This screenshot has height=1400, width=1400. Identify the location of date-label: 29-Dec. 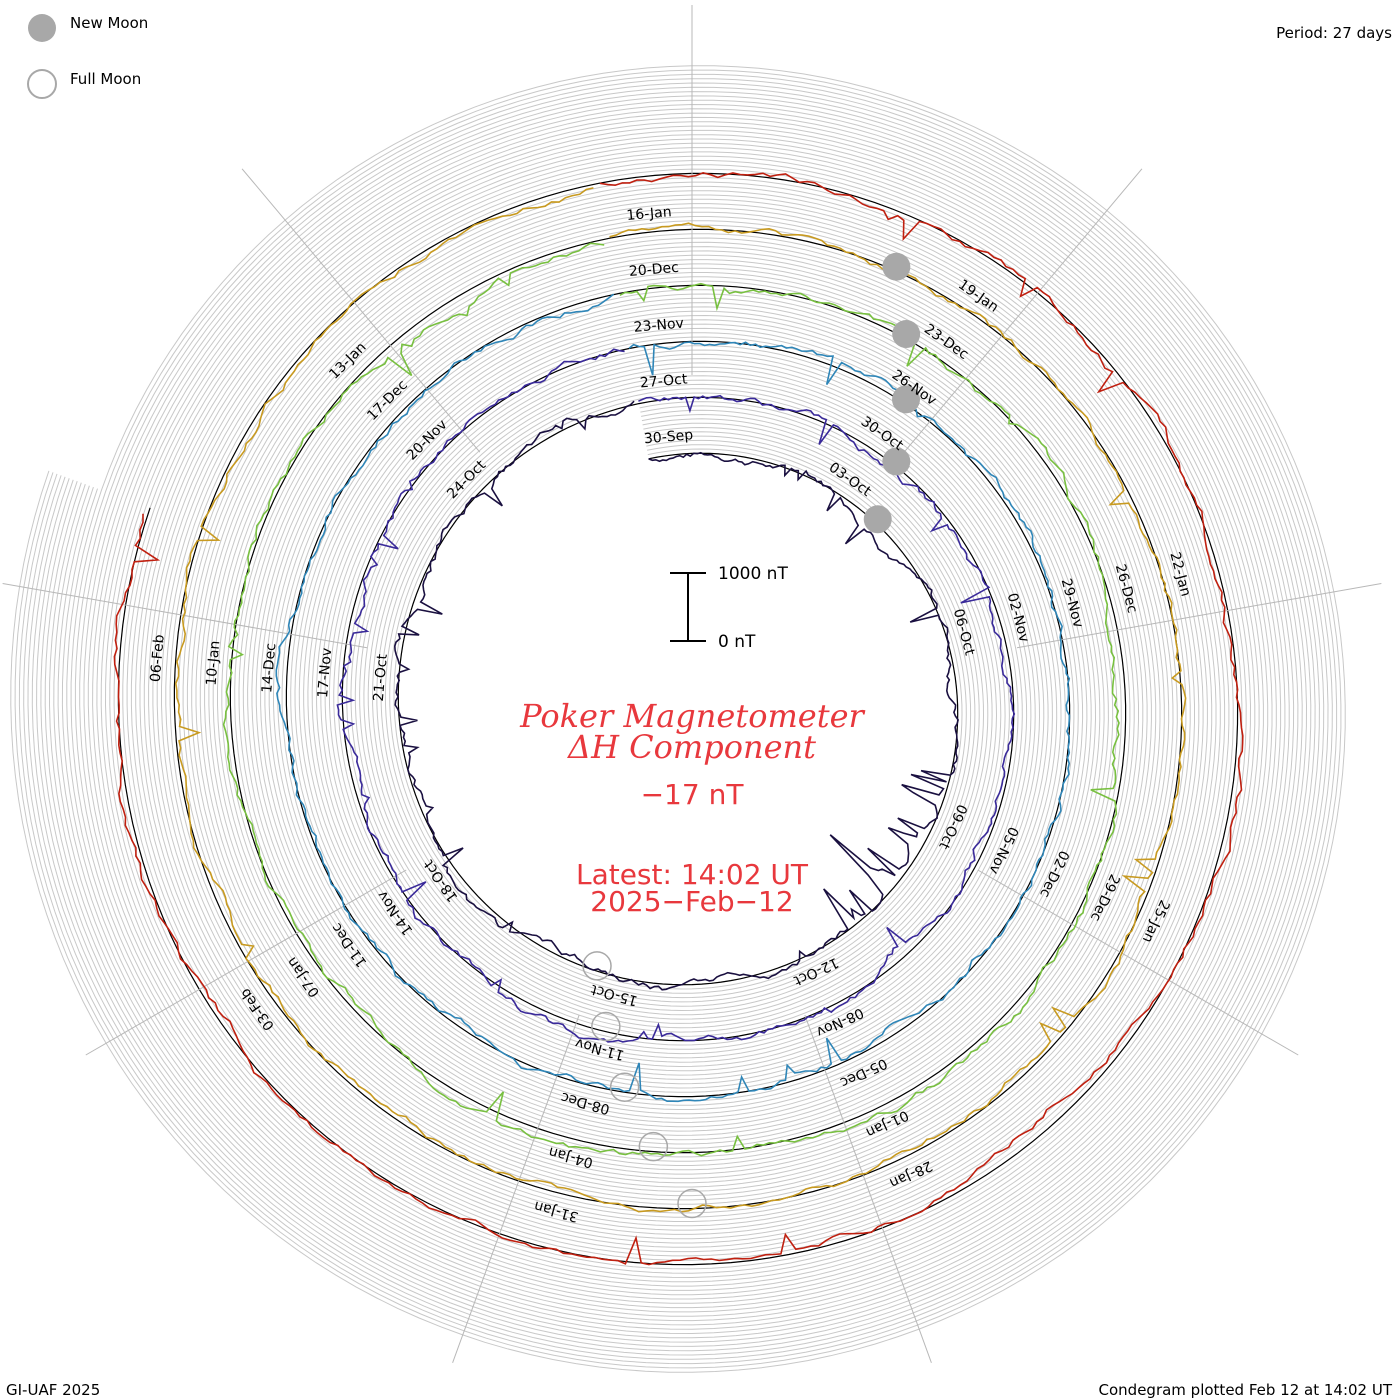
(1105, 898).